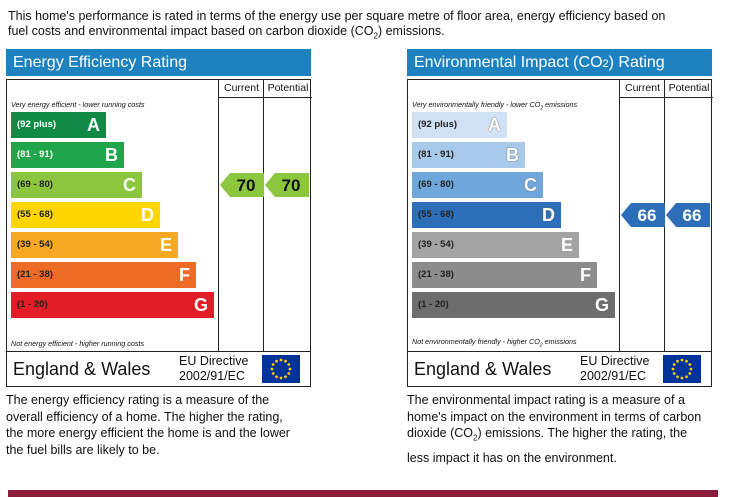 The image size is (741, 497). I want to click on env-bottom-note-pre: Not environmentally friendly - higher CO, so click(476, 341).